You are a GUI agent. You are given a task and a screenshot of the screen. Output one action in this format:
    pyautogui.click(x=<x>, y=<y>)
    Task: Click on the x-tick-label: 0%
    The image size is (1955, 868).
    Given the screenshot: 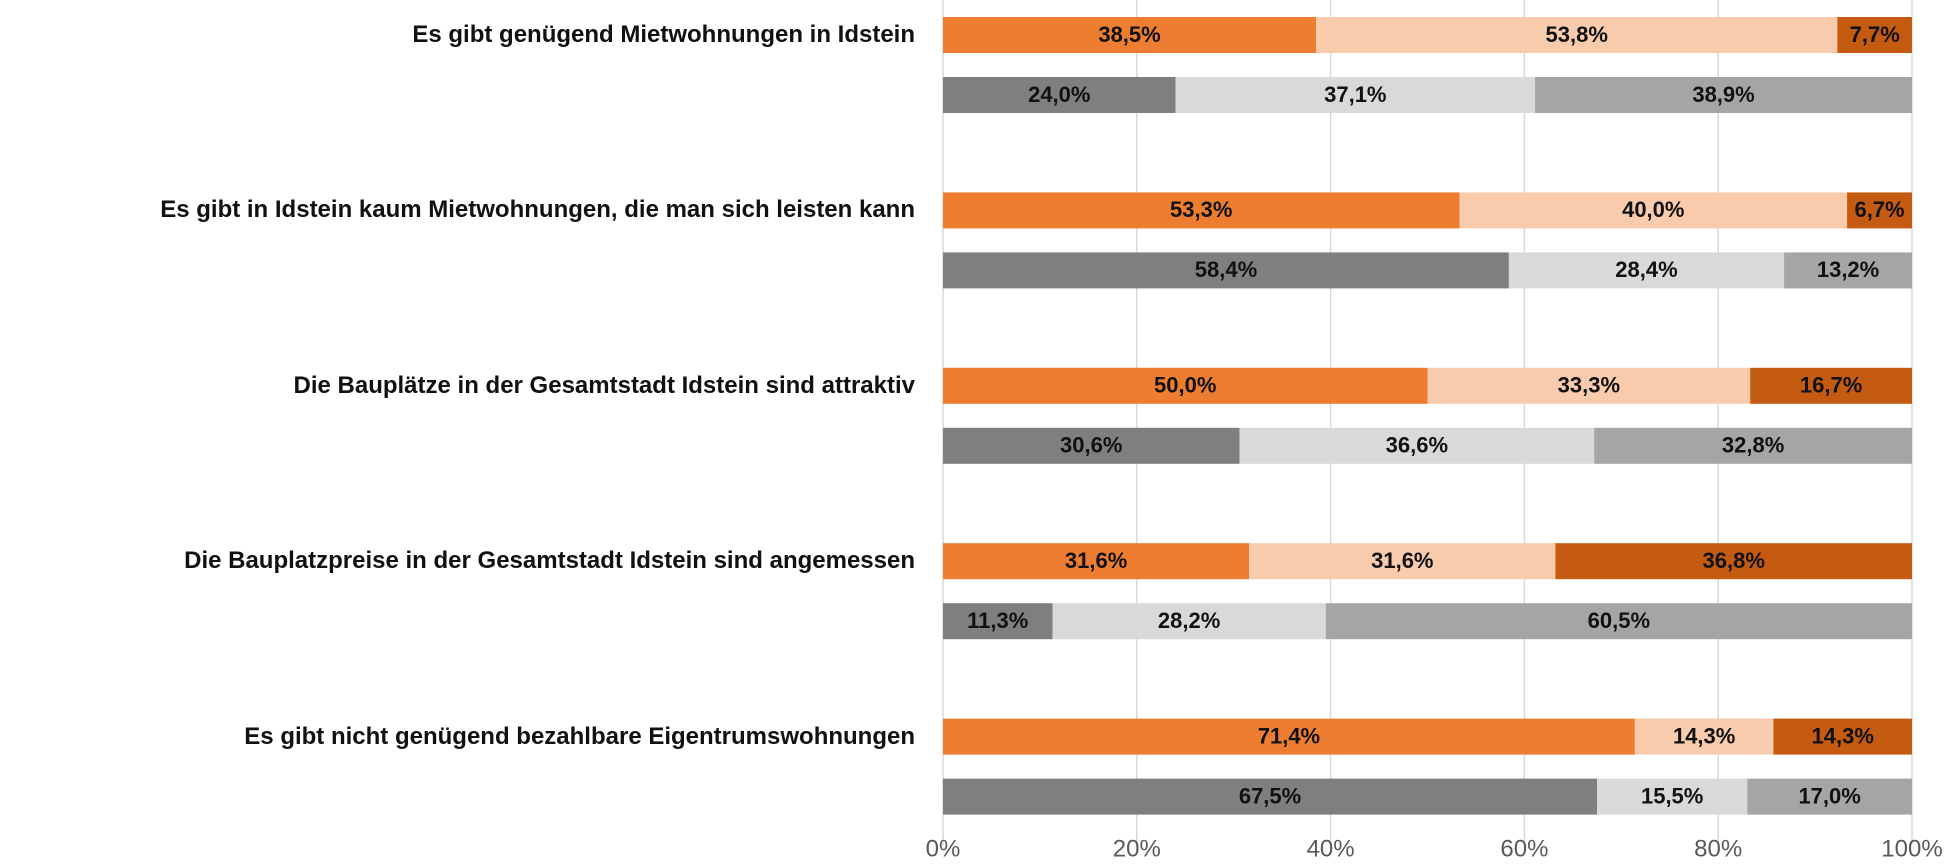 What is the action you would take?
    pyautogui.click(x=943, y=848)
    